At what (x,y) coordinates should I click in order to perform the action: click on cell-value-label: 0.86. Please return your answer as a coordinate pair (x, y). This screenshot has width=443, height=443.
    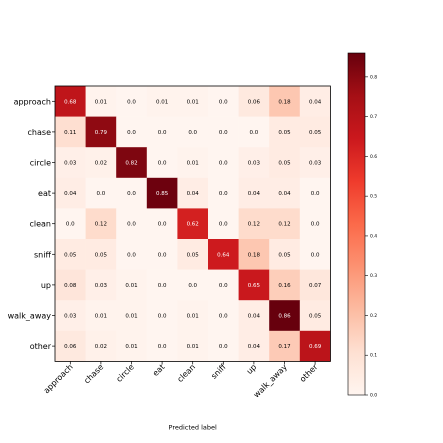
    Looking at the image, I should click on (284, 317).